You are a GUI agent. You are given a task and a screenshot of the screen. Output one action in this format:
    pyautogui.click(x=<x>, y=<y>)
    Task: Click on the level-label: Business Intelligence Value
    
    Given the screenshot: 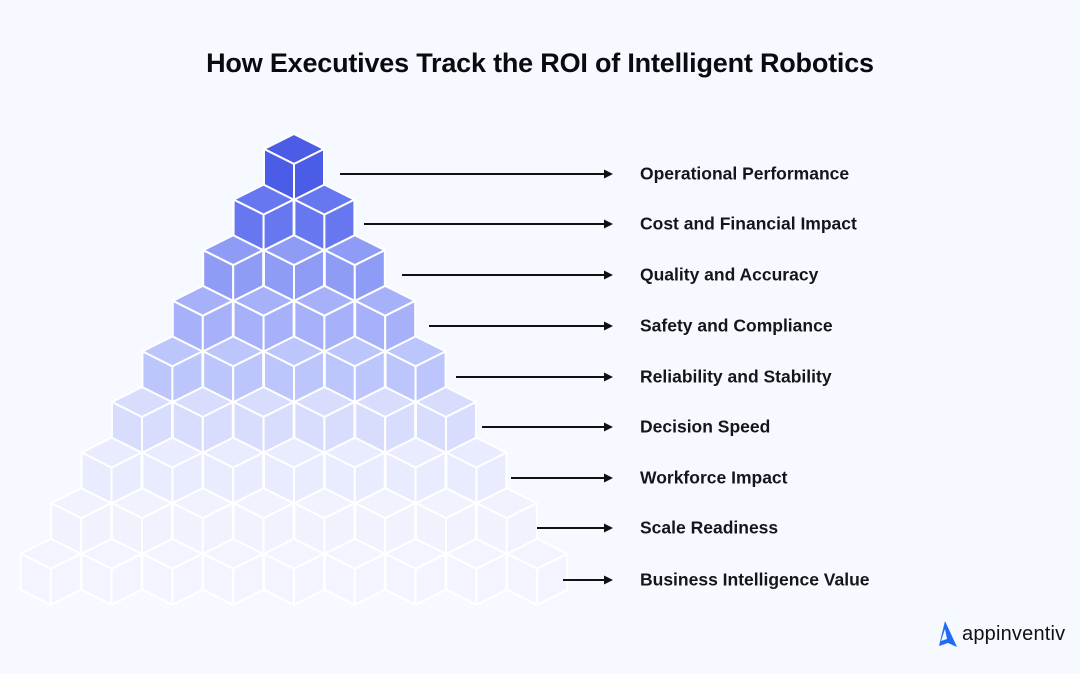 What is the action you would take?
    pyautogui.click(x=755, y=579)
    